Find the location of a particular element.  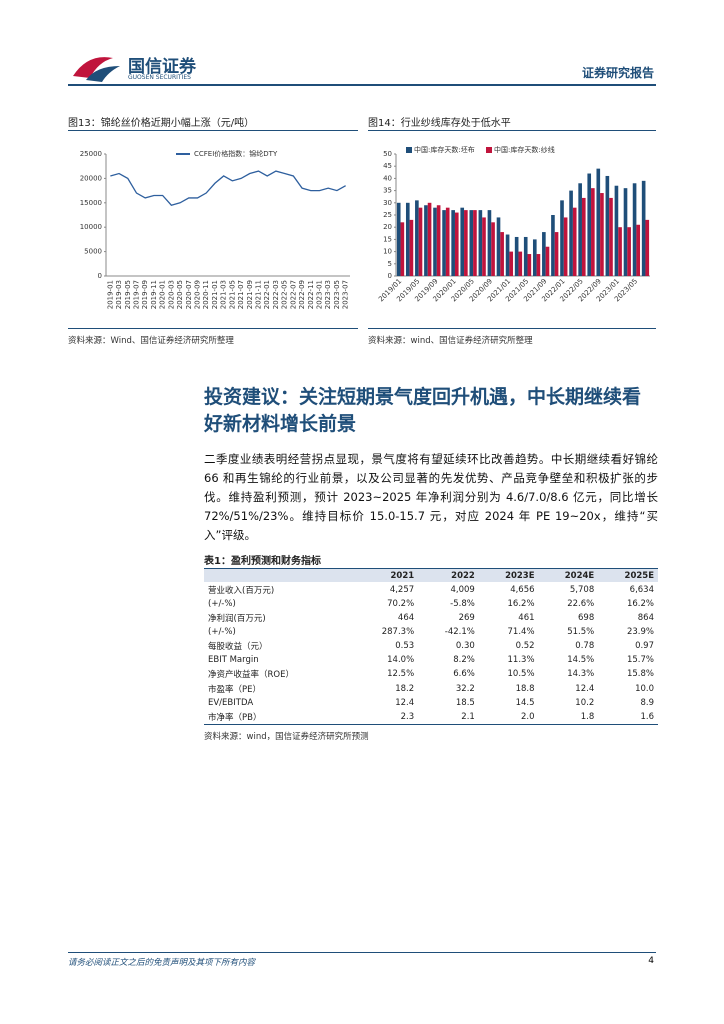

table-cell: 0.97 is located at coordinates (644, 645).